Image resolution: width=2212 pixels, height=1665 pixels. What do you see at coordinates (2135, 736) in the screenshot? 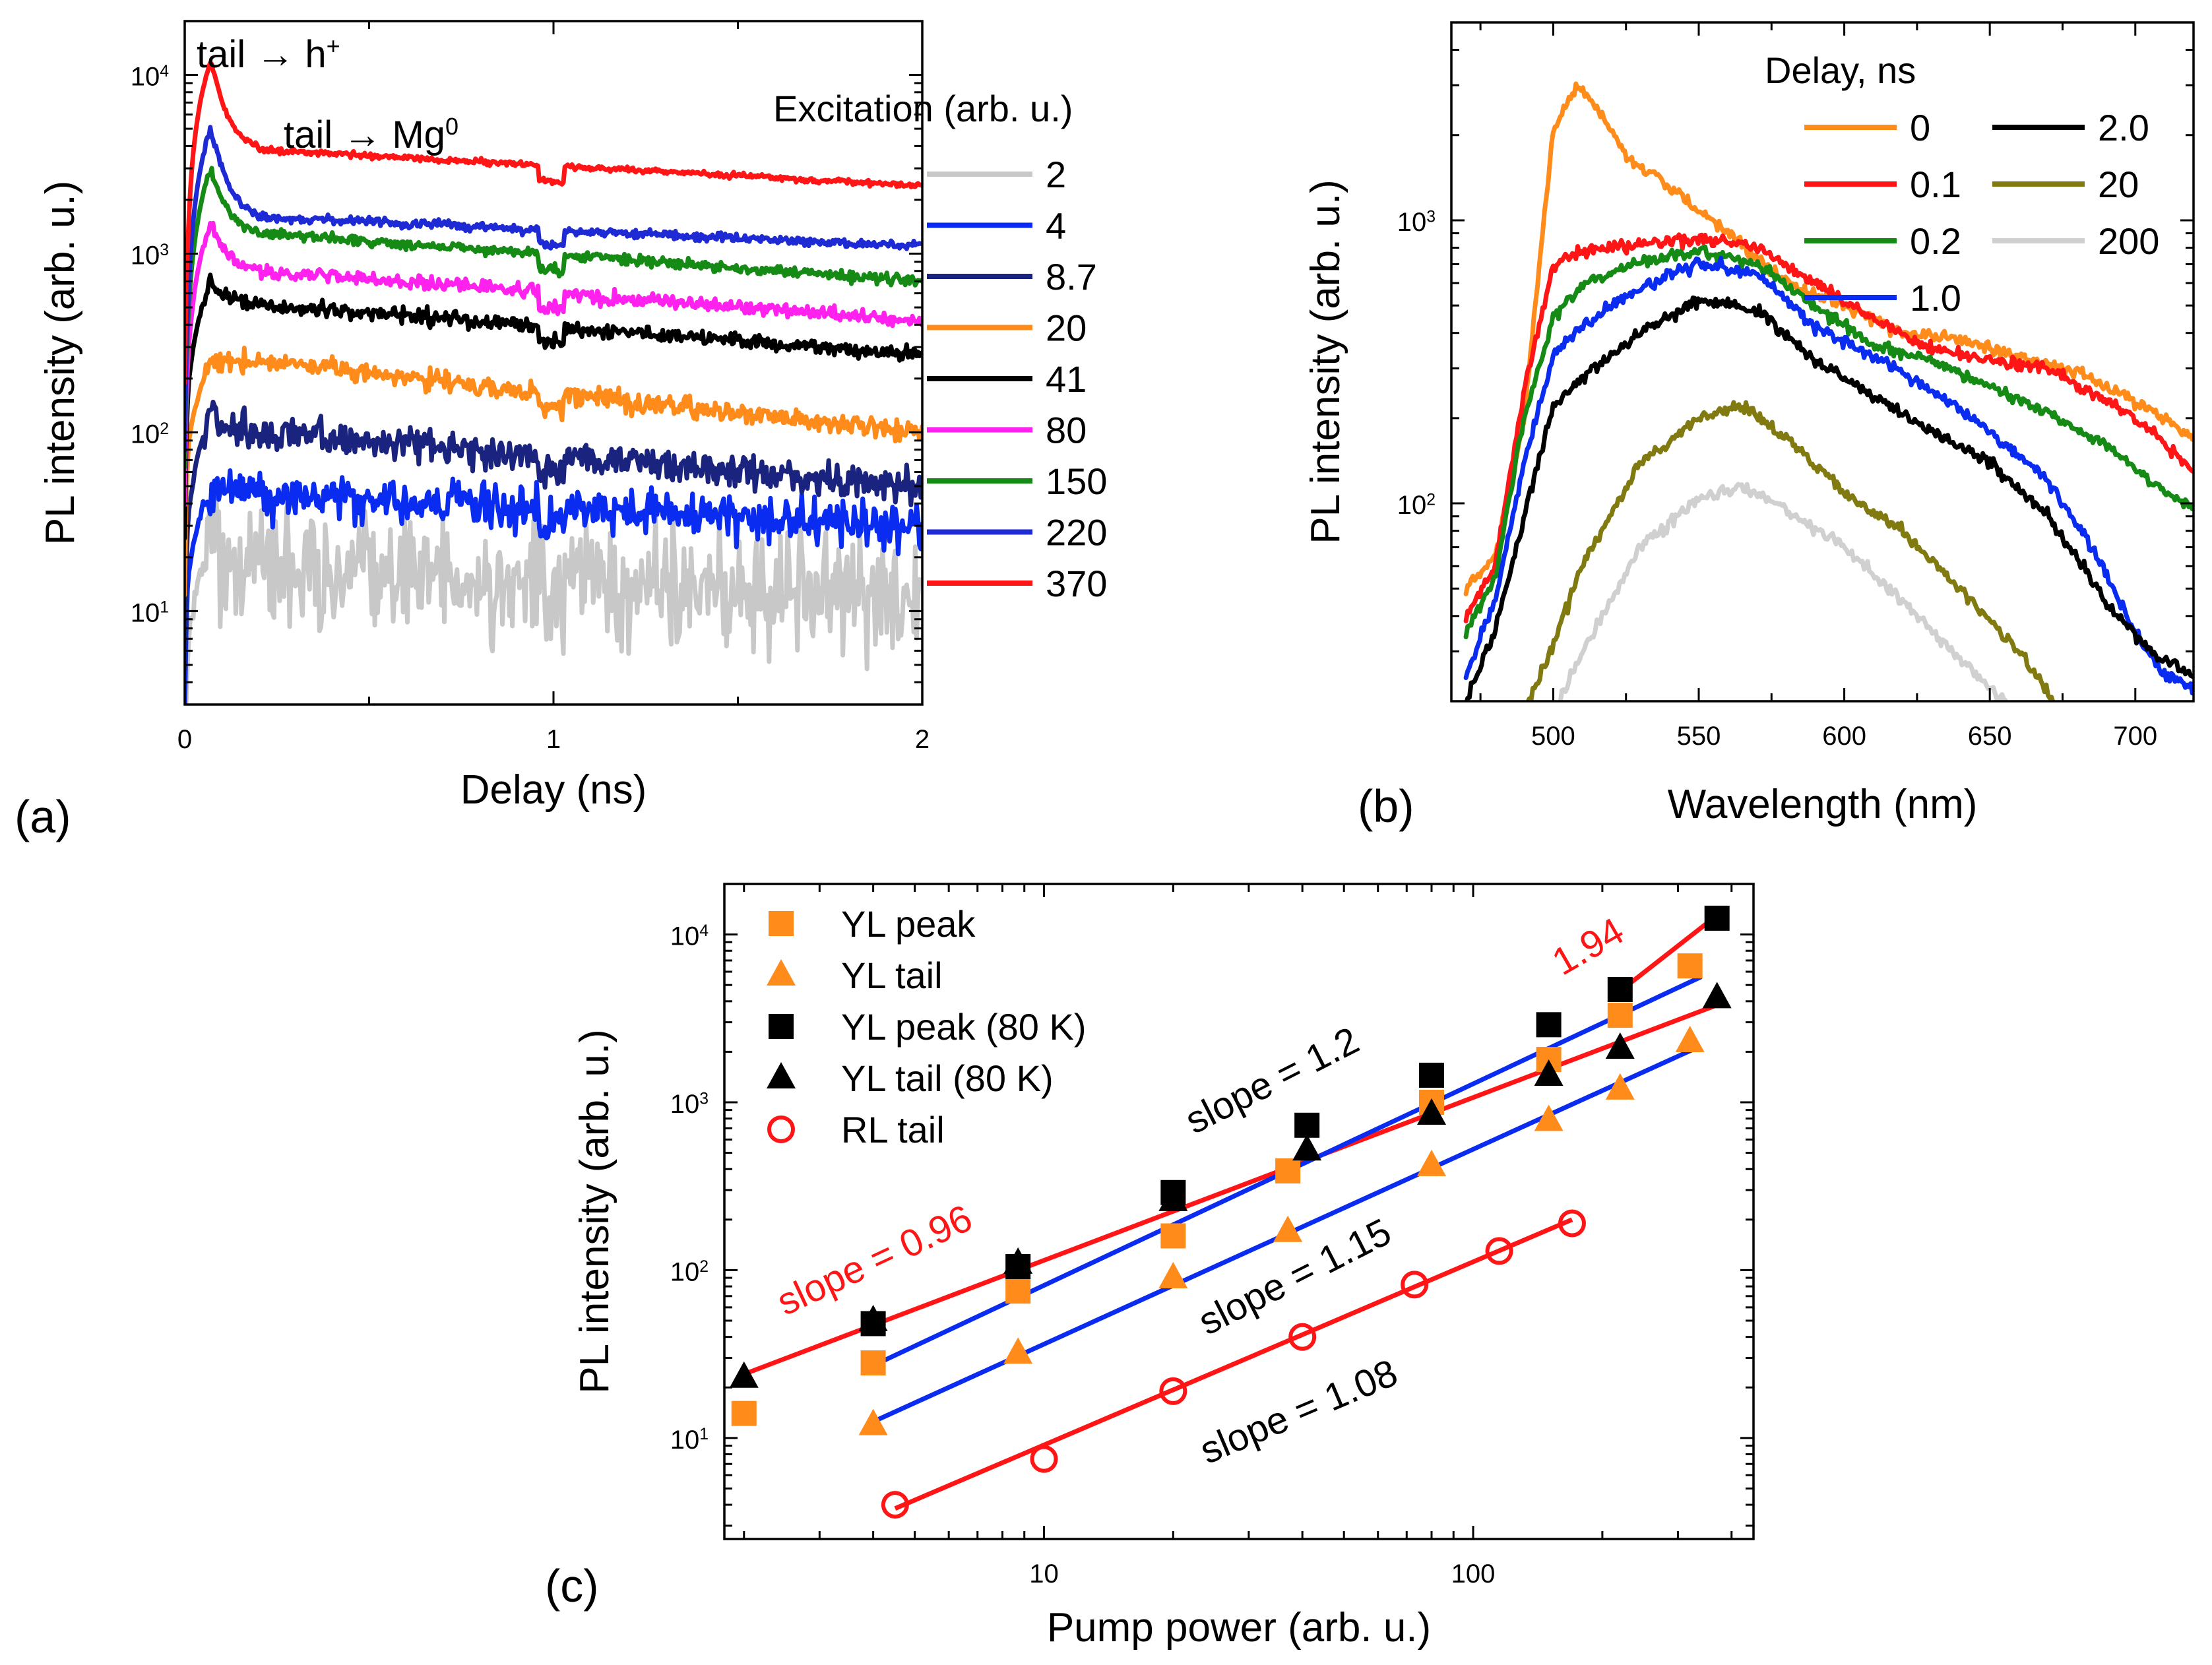
I see `x-tick-label: 700` at bounding box center [2135, 736].